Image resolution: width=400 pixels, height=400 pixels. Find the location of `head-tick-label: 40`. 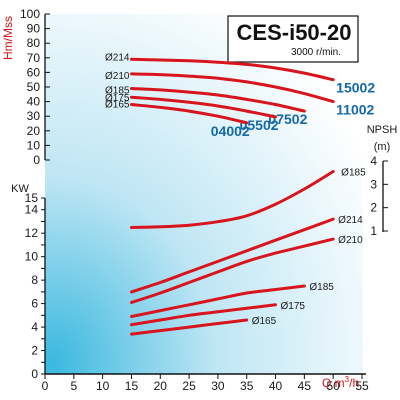

head-tick-label: 40 is located at coordinates (34, 102).